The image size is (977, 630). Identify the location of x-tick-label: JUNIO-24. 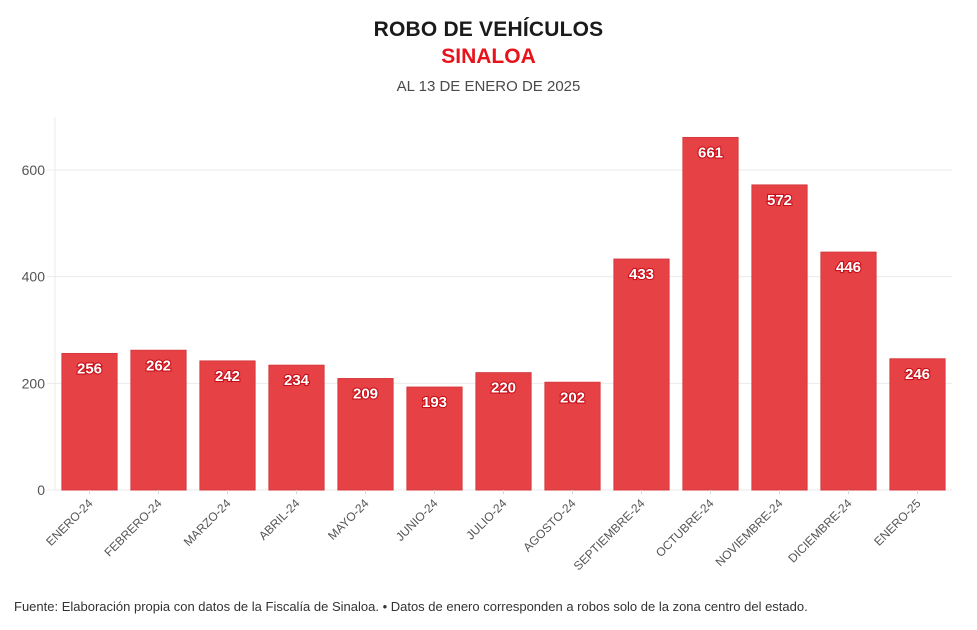
(417, 520).